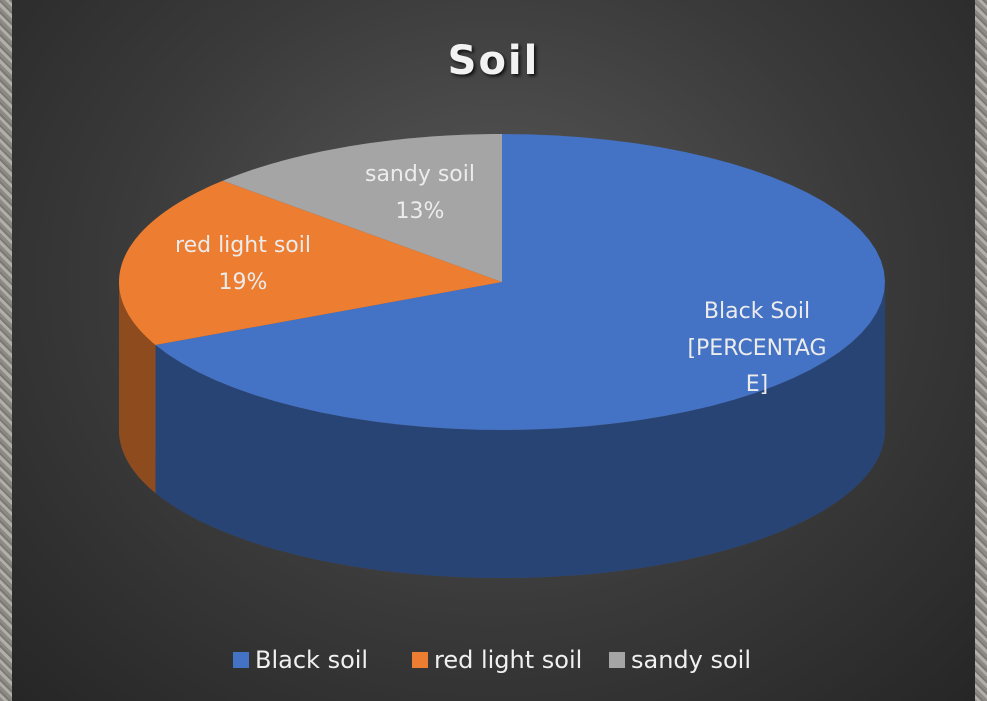 This screenshot has height=701, width=987. Describe the element at coordinates (419, 174) in the screenshot. I see `data-label-name: sandy soil` at that location.